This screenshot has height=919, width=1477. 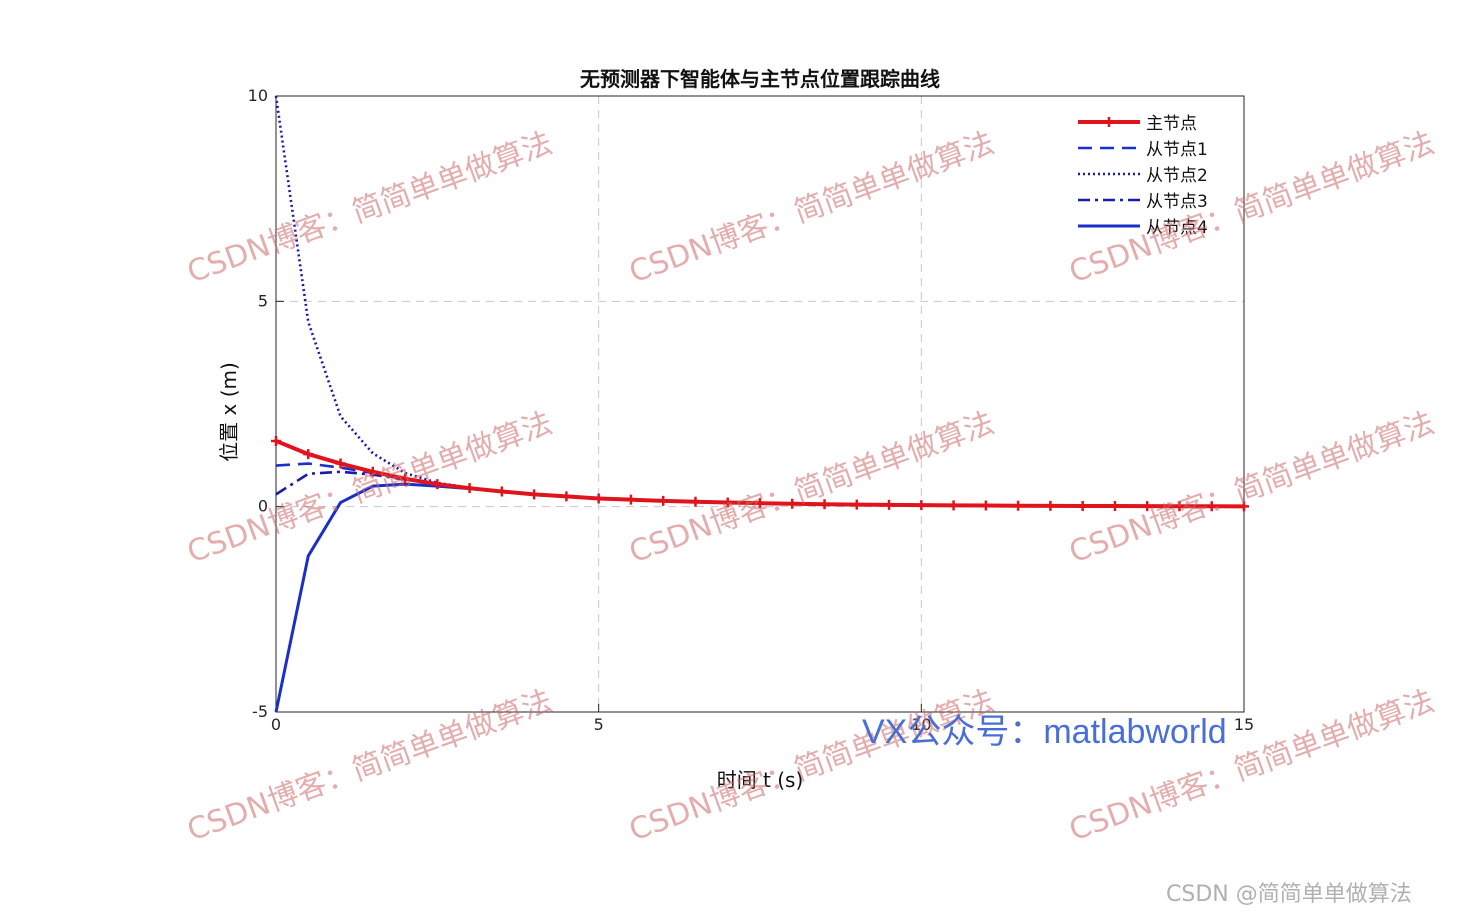 I want to click on y-tick-label: -5, so click(x=260, y=711).